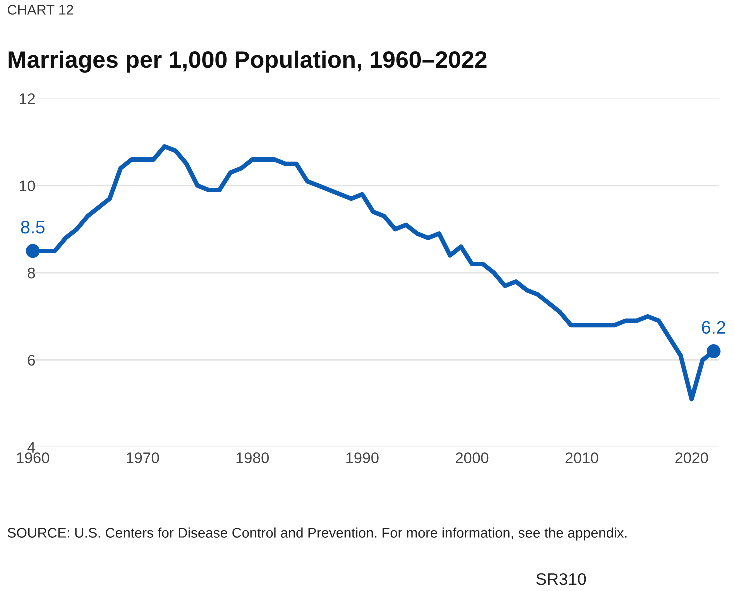 This screenshot has height=591, width=734. I want to click on text: SR310, so click(561, 579).